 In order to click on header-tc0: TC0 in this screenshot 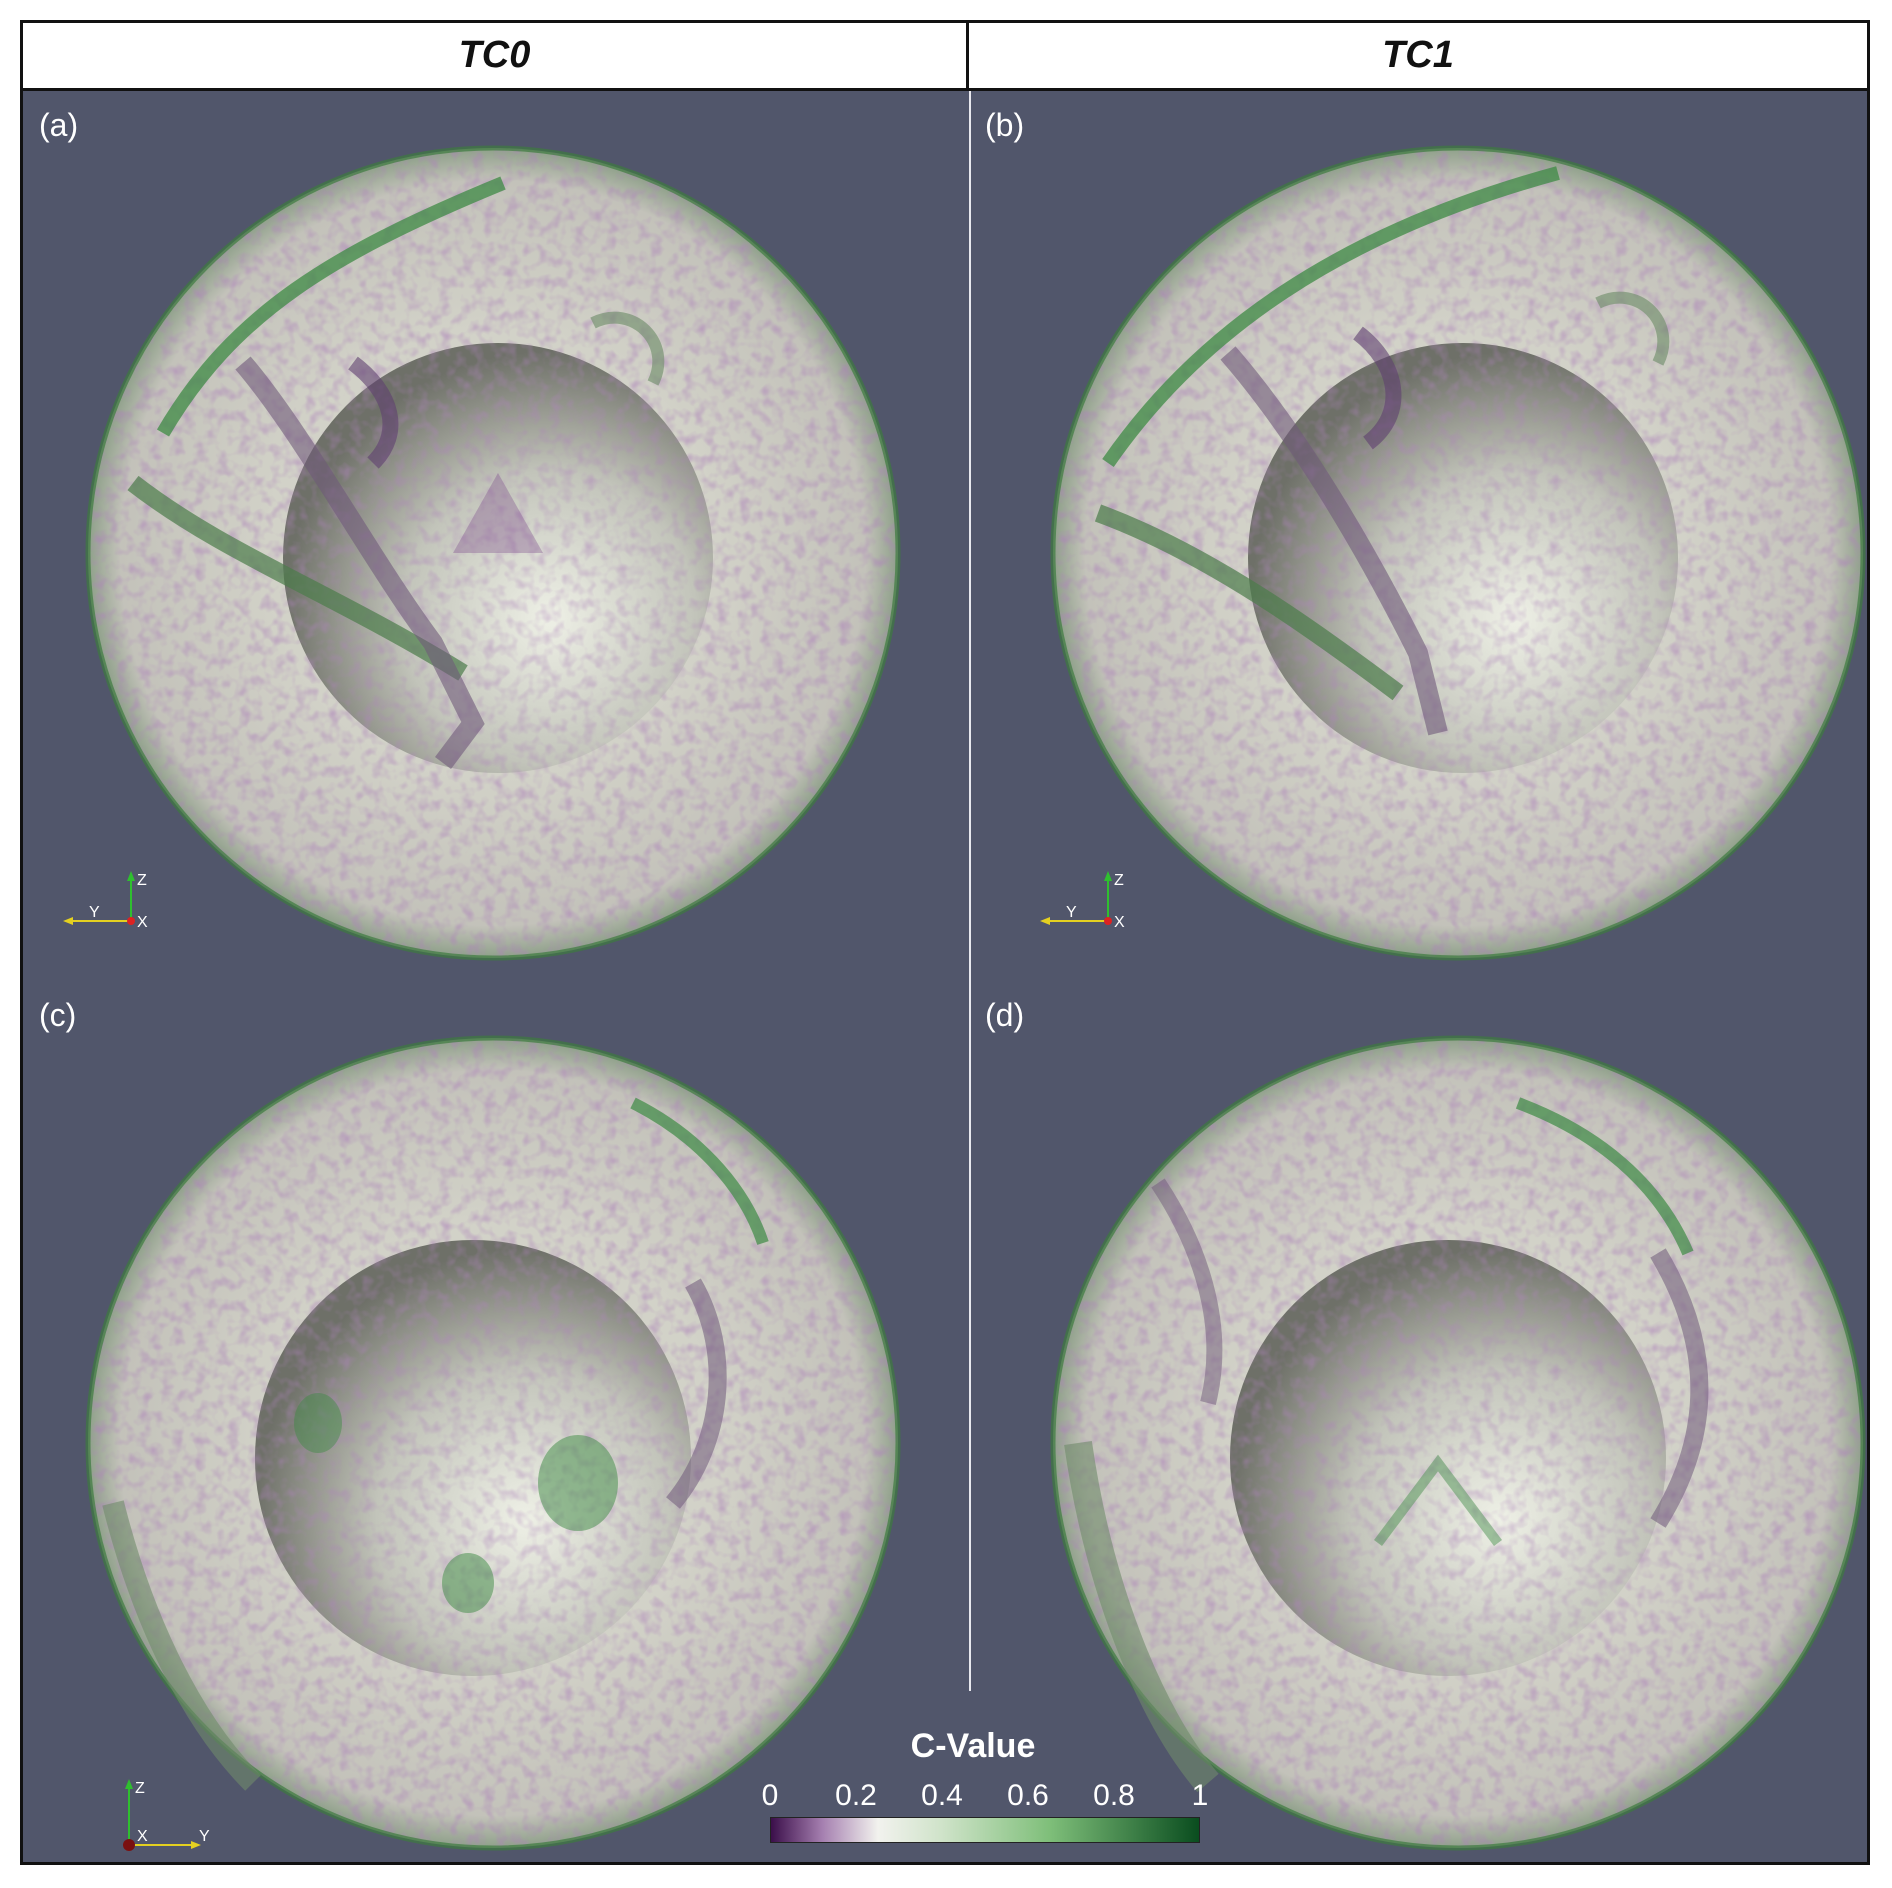, I will do `click(496, 57)`.